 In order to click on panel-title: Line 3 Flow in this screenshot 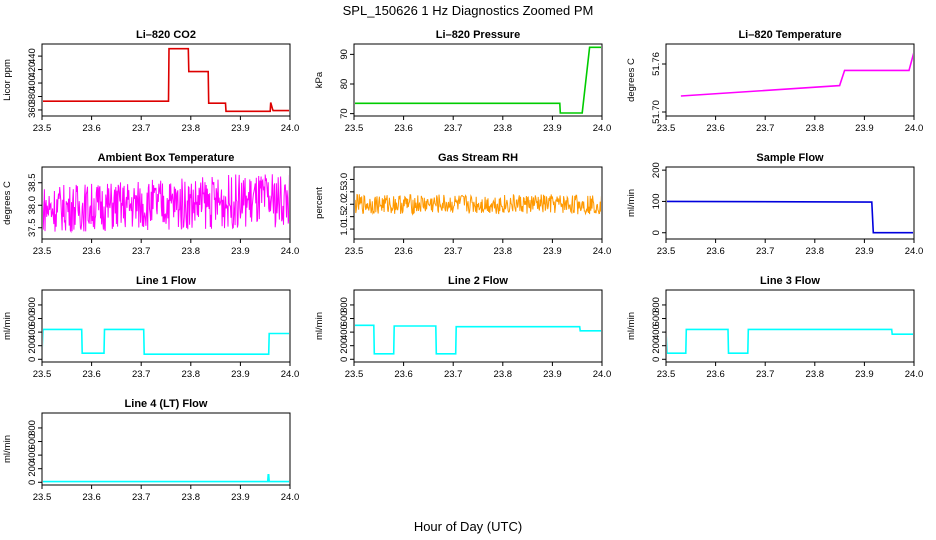, I will do `click(790, 281)`.